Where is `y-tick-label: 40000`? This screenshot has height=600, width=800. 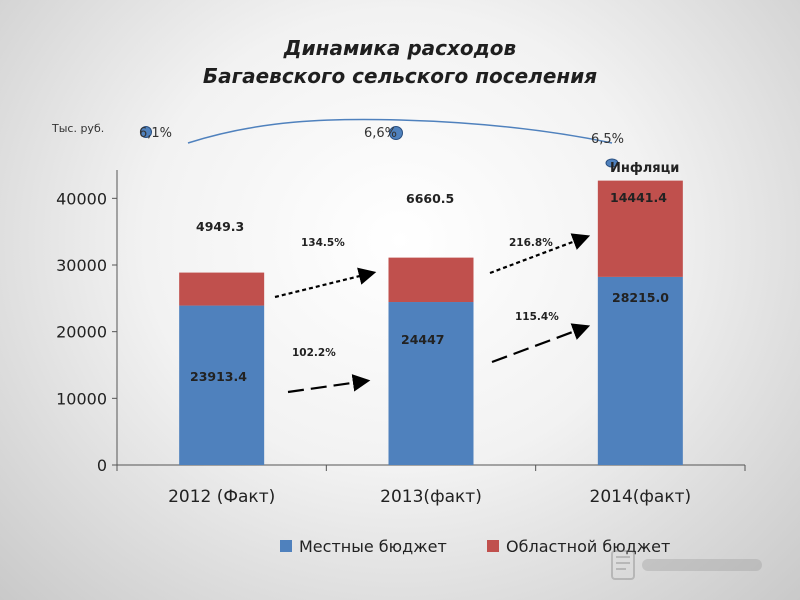
y-tick-label: 40000 is located at coordinates (81, 198).